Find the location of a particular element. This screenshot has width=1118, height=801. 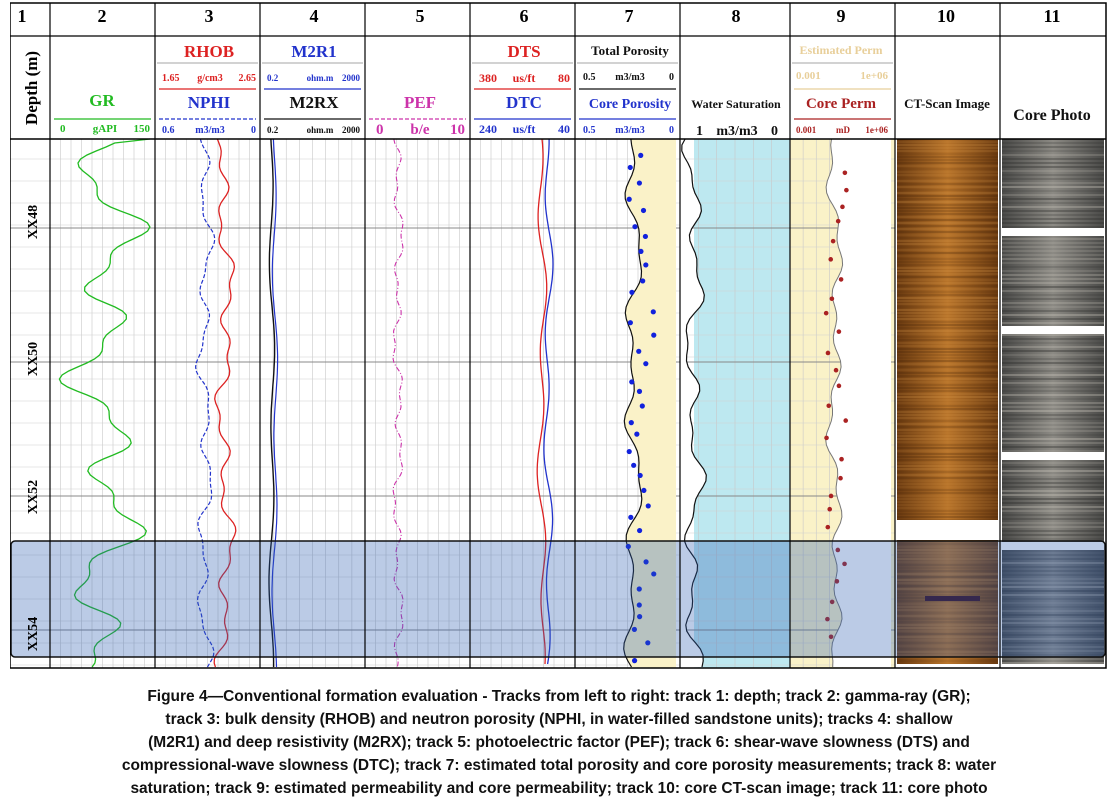

perm-white-fill is located at coordinates (858, 403).